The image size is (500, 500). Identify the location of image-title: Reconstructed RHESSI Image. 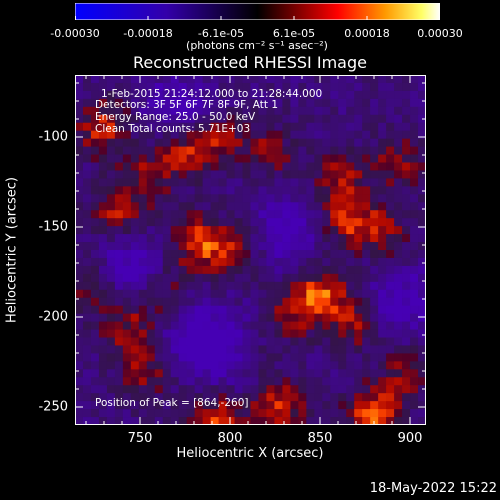
(250, 62).